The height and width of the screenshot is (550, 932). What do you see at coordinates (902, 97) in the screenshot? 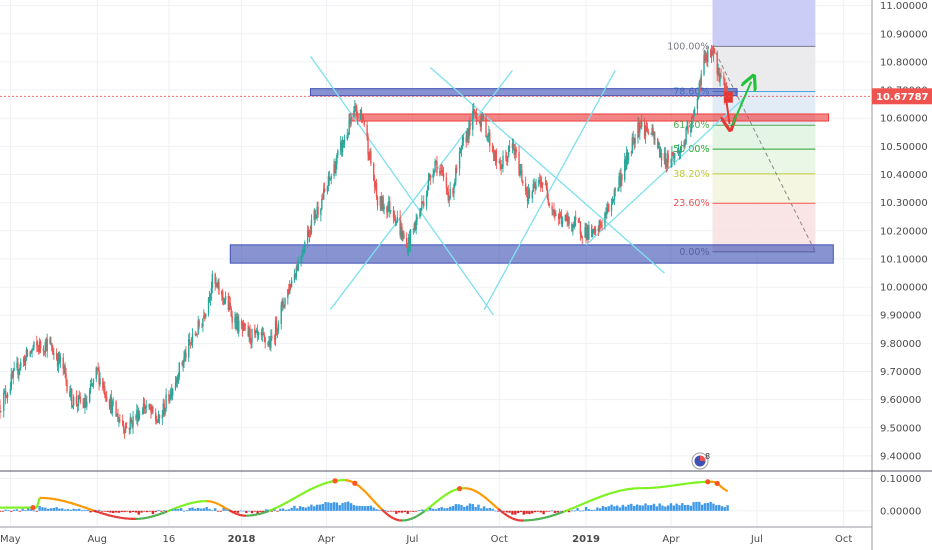
I see `current-price-label: 10.67787` at bounding box center [902, 97].